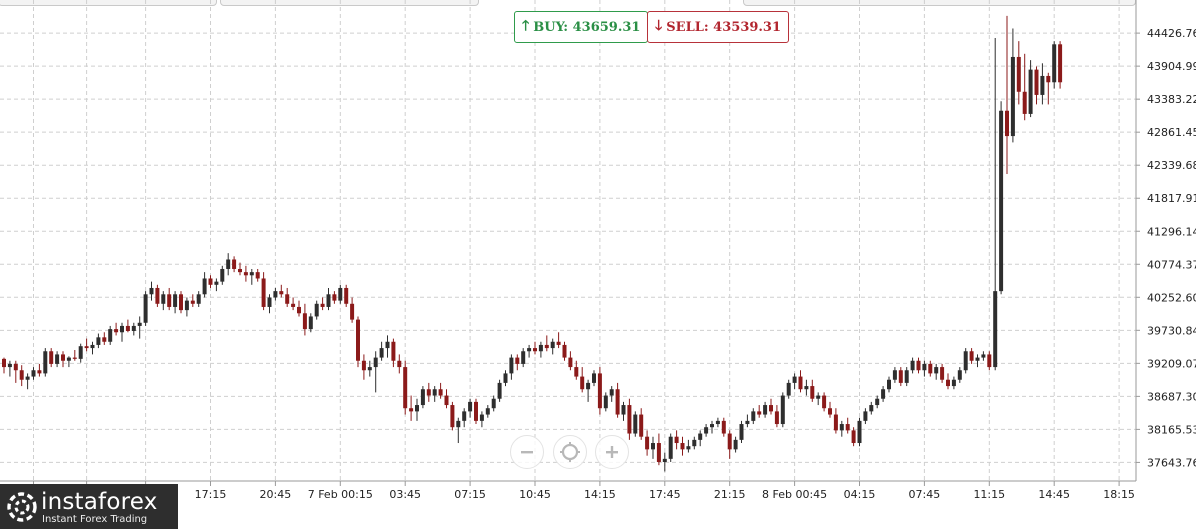  Describe the element at coordinates (659, 26) in the screenshot. I see `arrow-down-icon: 🡓` at that location.